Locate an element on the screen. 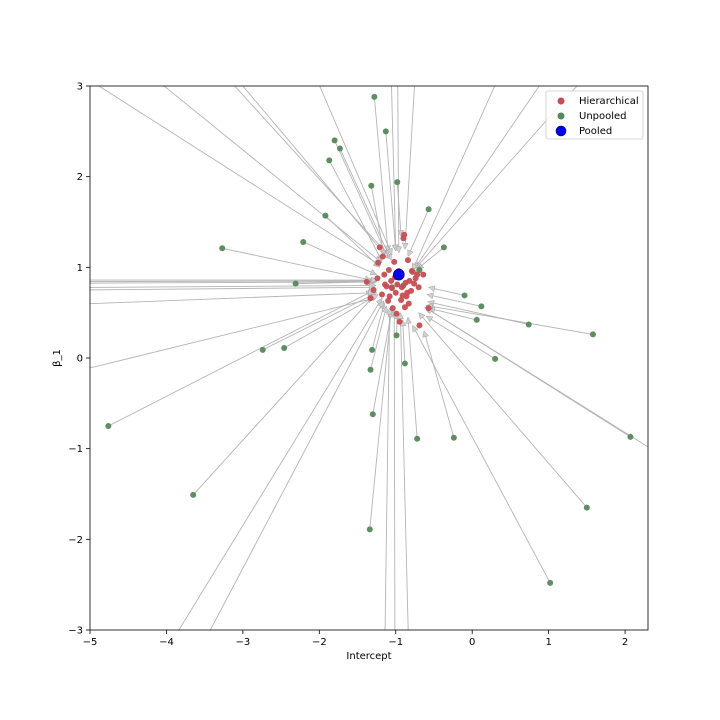 The width and height of the screenshot is (720, 720). y-tick-label: 0 is located at coordinates (80, 359).